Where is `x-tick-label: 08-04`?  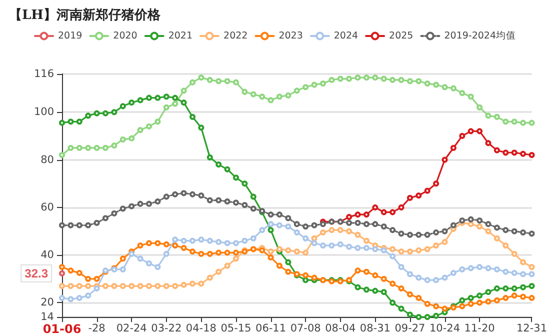
x-tick-label: 08-04 is located at coordinates (340, 328).